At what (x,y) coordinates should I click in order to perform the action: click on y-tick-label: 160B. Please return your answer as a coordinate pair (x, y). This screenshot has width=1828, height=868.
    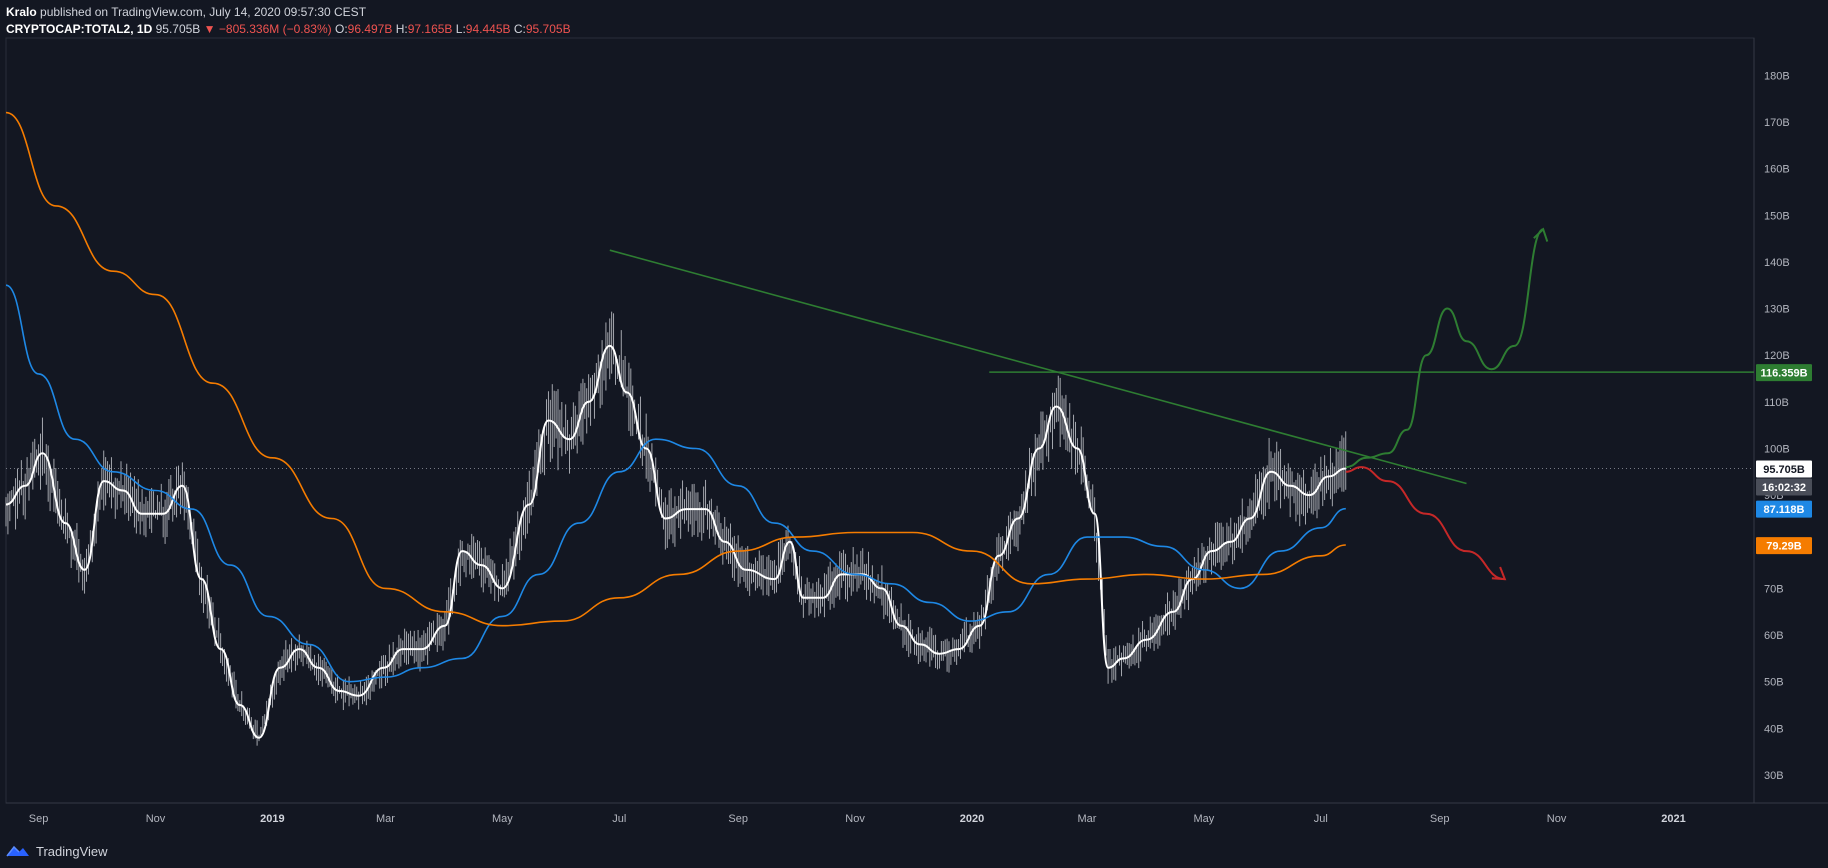
    Looking at the image, I should click on (1777, 170).